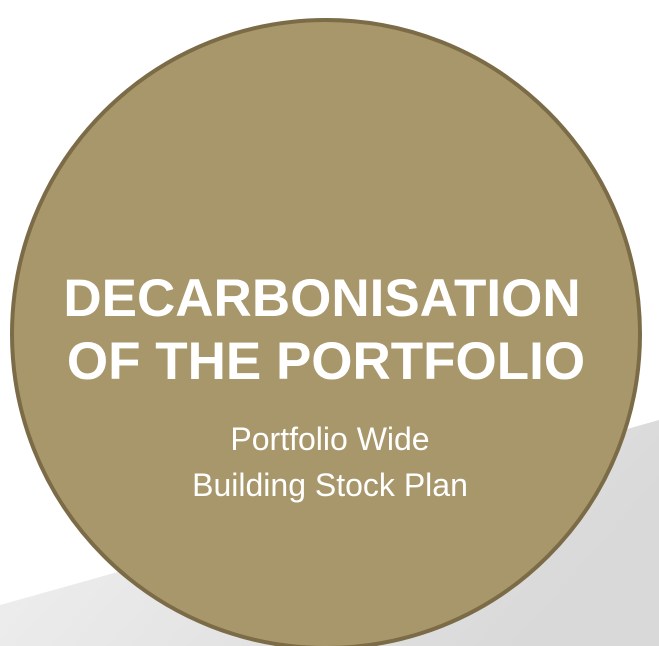 This screenshot has width=659, height=646. I want to click on subtitle-line: Building Stock Plan, so click(330, 485).